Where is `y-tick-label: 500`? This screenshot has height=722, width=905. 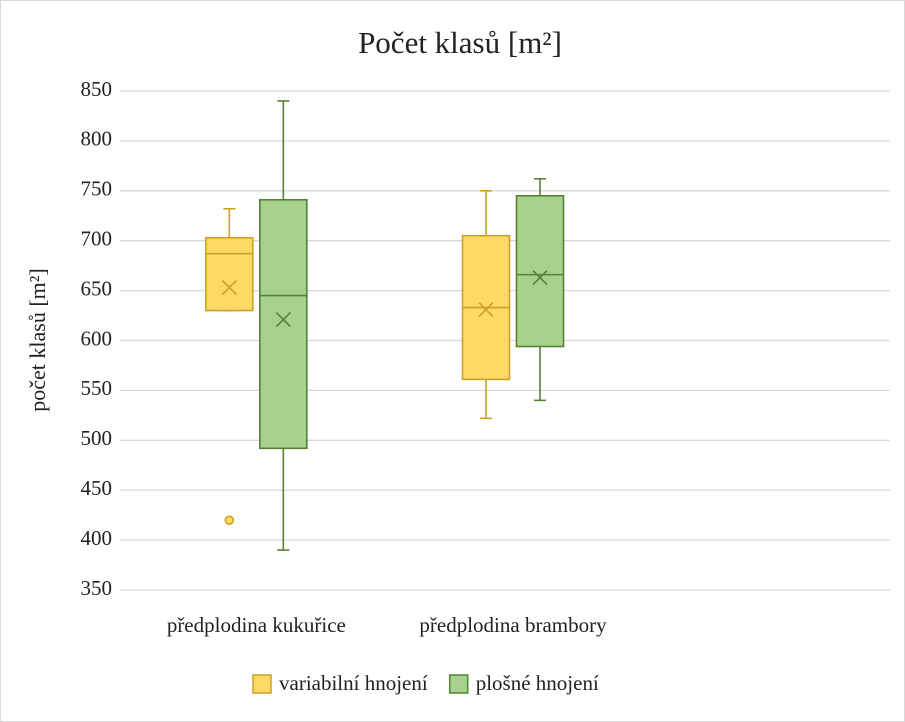 y-tick-label: 500 is located at coordinates (97, 438).